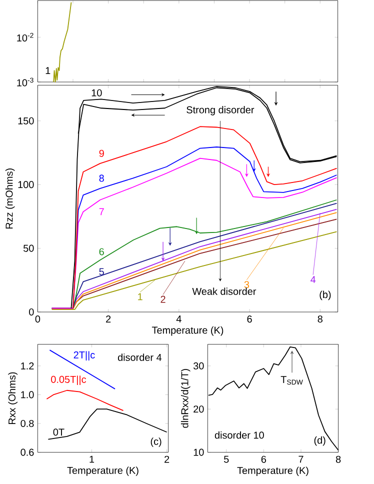 Image resolution: width=374 pixels, height=484 pixels. Describe the element at coordinates (37, 319) in the screenshot. I see `x-tick-label: 0` at that location.